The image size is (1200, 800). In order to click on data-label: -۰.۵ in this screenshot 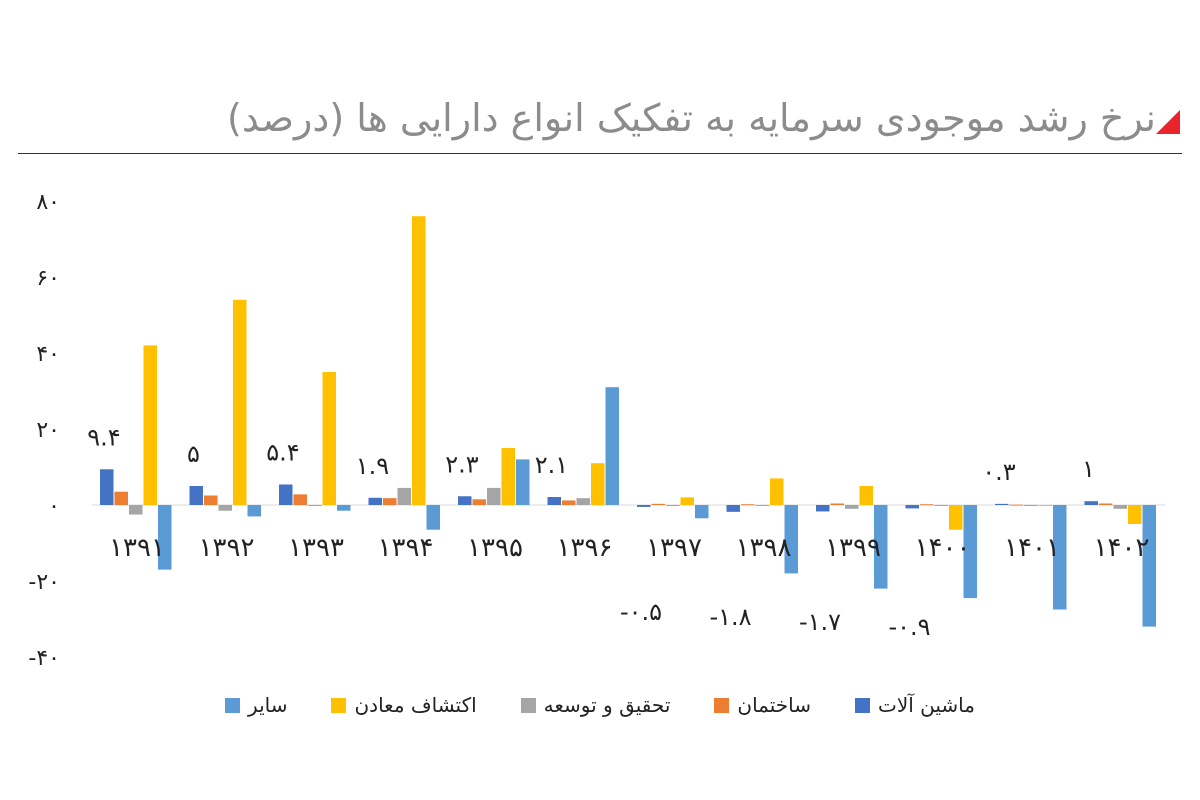, I will do `click(641, 612)`.